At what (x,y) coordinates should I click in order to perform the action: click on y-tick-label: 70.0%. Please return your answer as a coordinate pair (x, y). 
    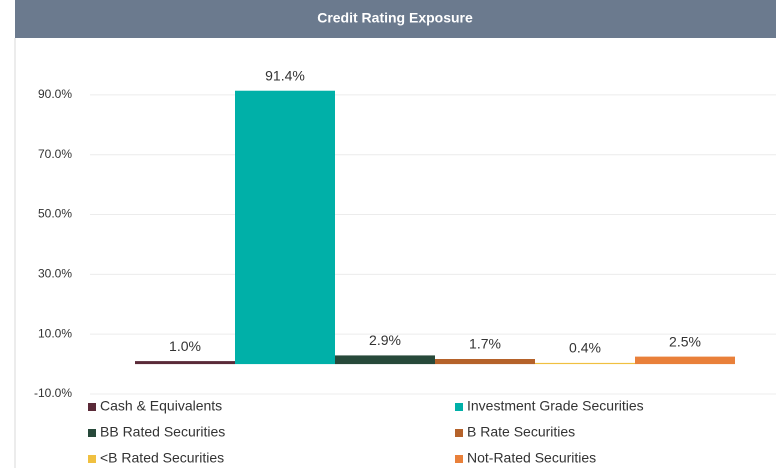
    Looking at the image, I should click on (55, 154).